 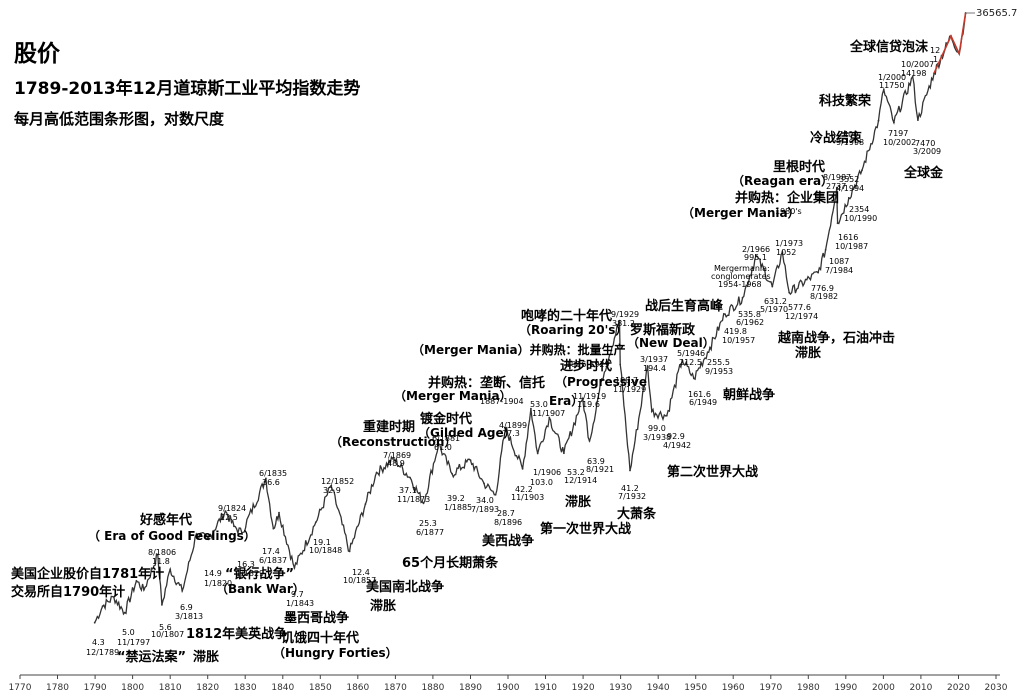 I want to click on value-annotation: 381.2, so click(x=623, y=323).